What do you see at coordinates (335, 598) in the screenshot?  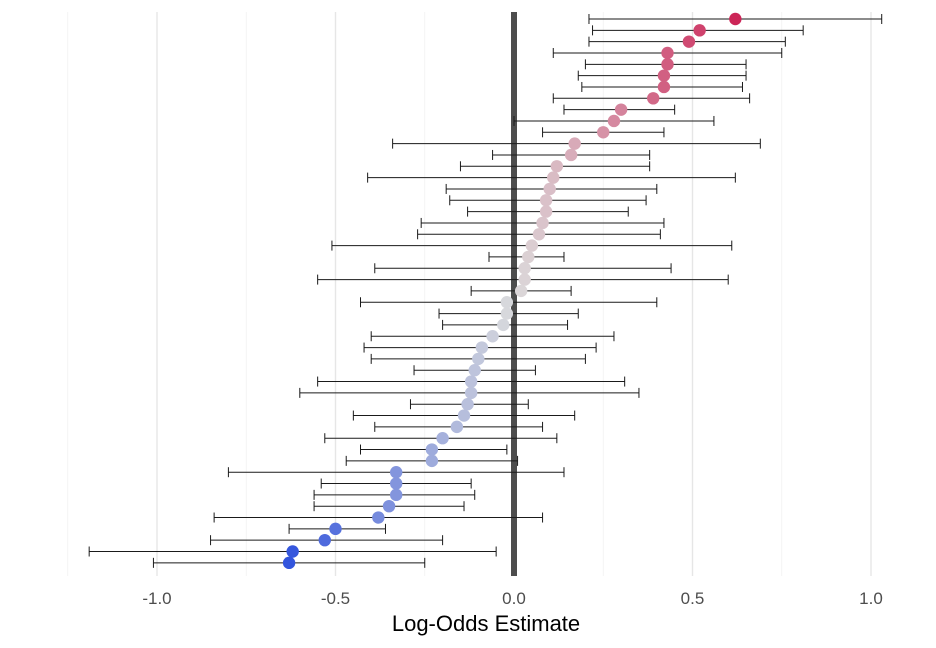 I see `x-tick-label: -0.5` at bounding box center [335, 598].